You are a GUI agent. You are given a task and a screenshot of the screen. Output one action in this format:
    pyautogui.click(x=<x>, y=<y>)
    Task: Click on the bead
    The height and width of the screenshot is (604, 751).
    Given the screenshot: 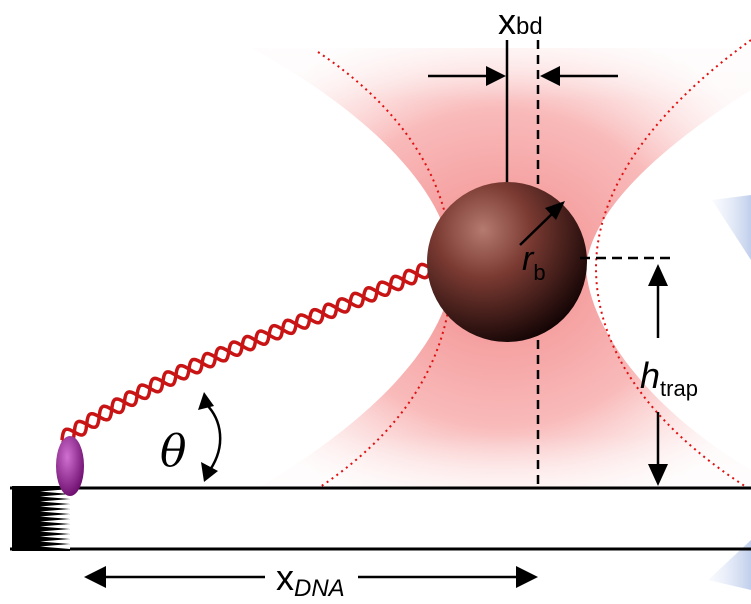 What is the action you would take?
    pyautogui.click(x=507, y=262)
    